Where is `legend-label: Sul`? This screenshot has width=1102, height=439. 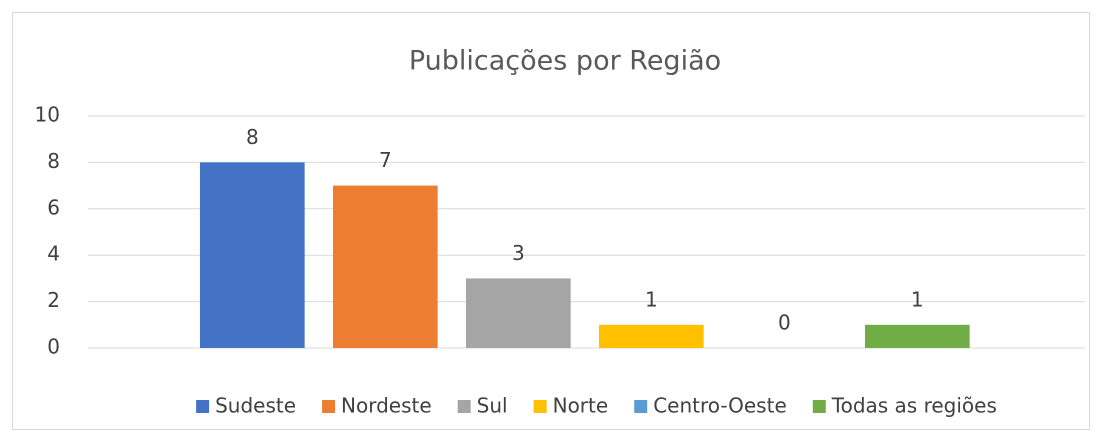 legend-label: Sul is located at coordinates (492, 406).